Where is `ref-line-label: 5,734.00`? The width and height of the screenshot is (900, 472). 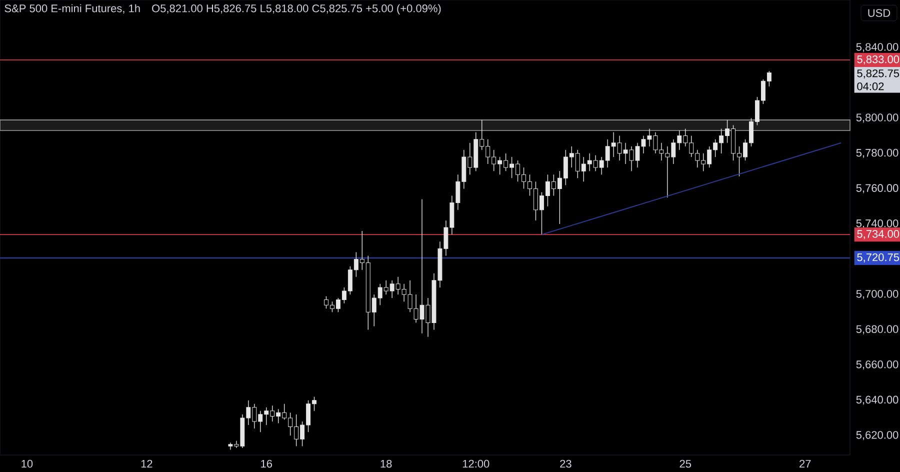
ref-line-label: 5,734.00 is located at coordinates (878, 235).